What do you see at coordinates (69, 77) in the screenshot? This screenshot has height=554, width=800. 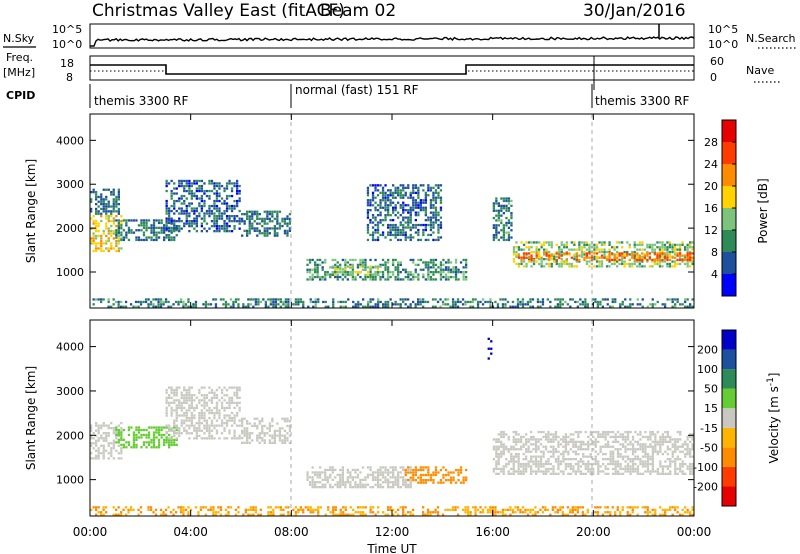 I see `freq-tick-low: 8` at bounding box center [69, 77].